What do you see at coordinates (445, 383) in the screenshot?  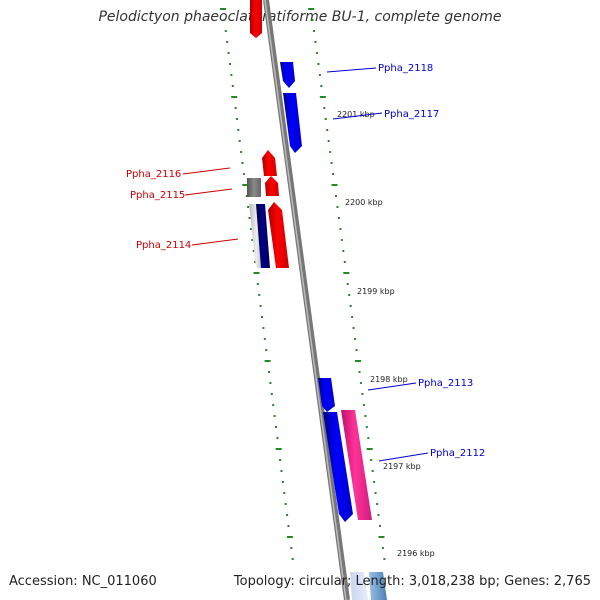 I see `label-ppha-2113: Ppha_2113` at bounding box center [445, 383].